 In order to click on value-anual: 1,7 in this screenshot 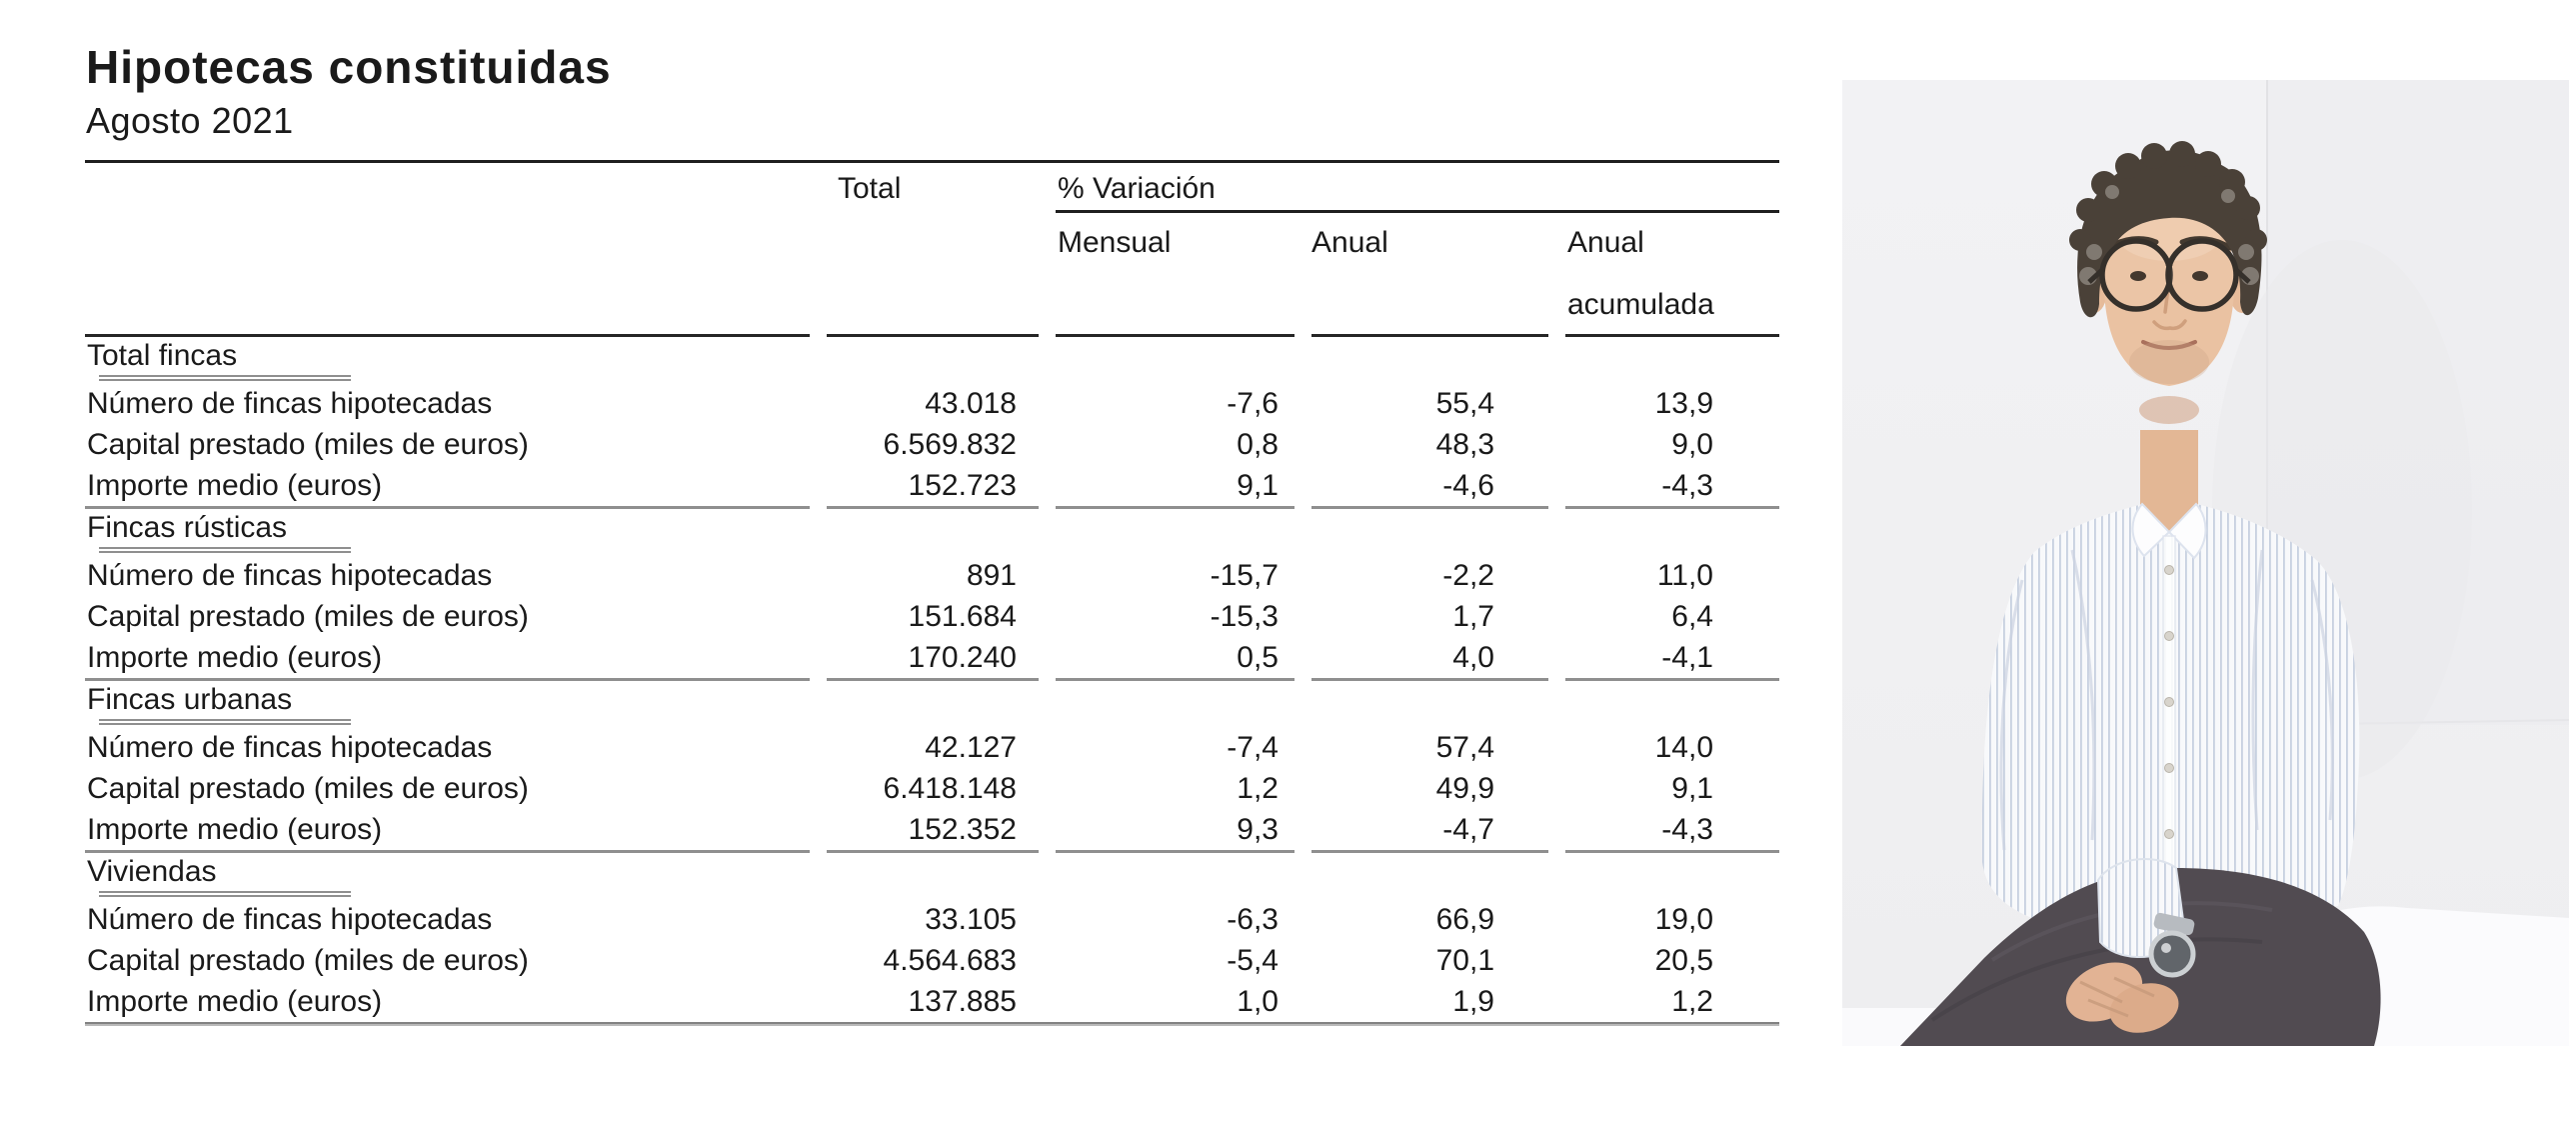, I will do `click(1473, 616)`.